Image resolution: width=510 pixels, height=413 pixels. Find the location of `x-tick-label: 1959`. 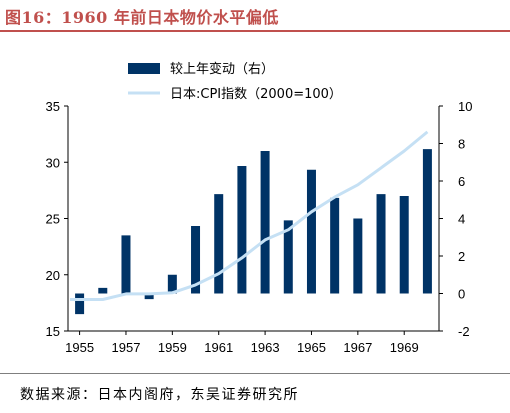

x-tick-label: 1959 is located at coordinates (172, 347).